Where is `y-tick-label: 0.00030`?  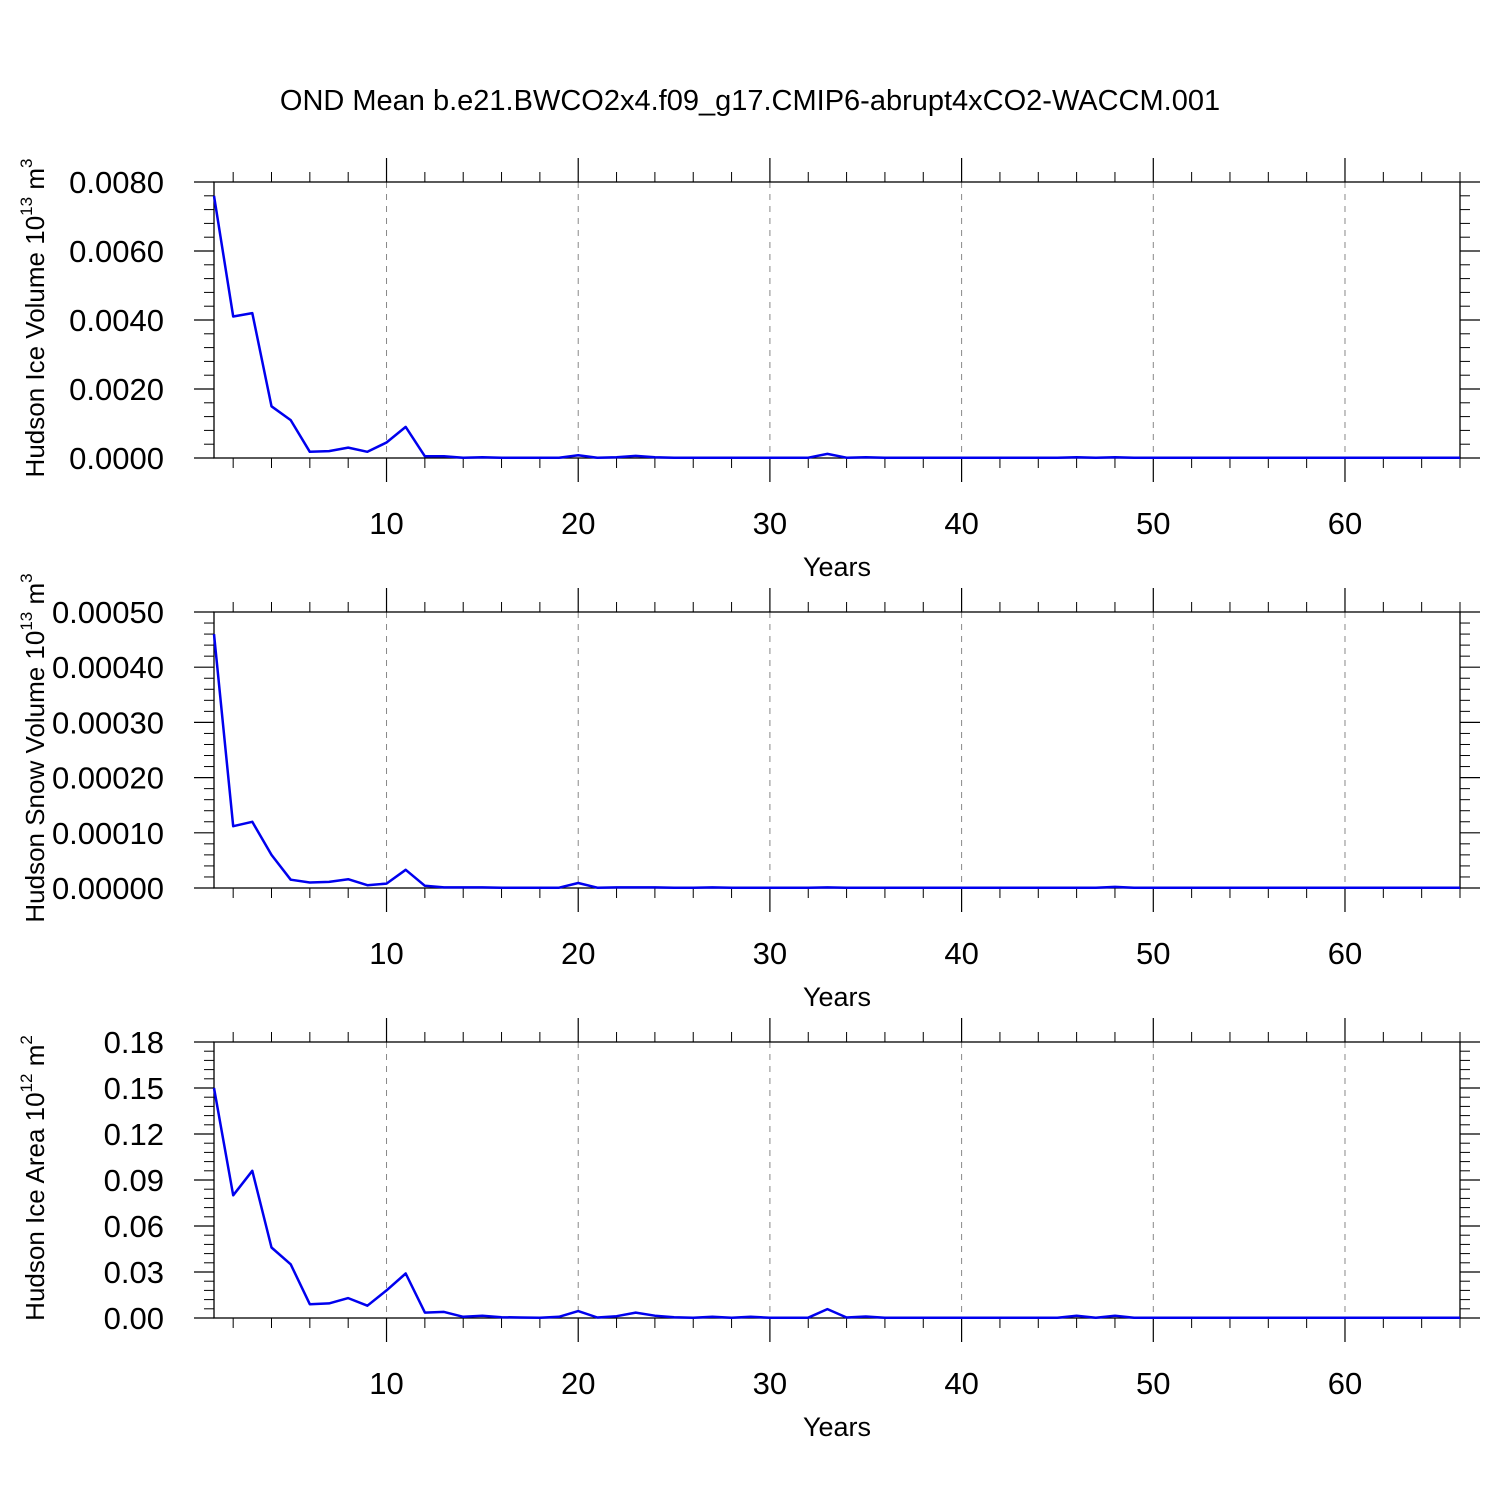 y-tick-label: 0.00030 is located at coordinates (108, 722).